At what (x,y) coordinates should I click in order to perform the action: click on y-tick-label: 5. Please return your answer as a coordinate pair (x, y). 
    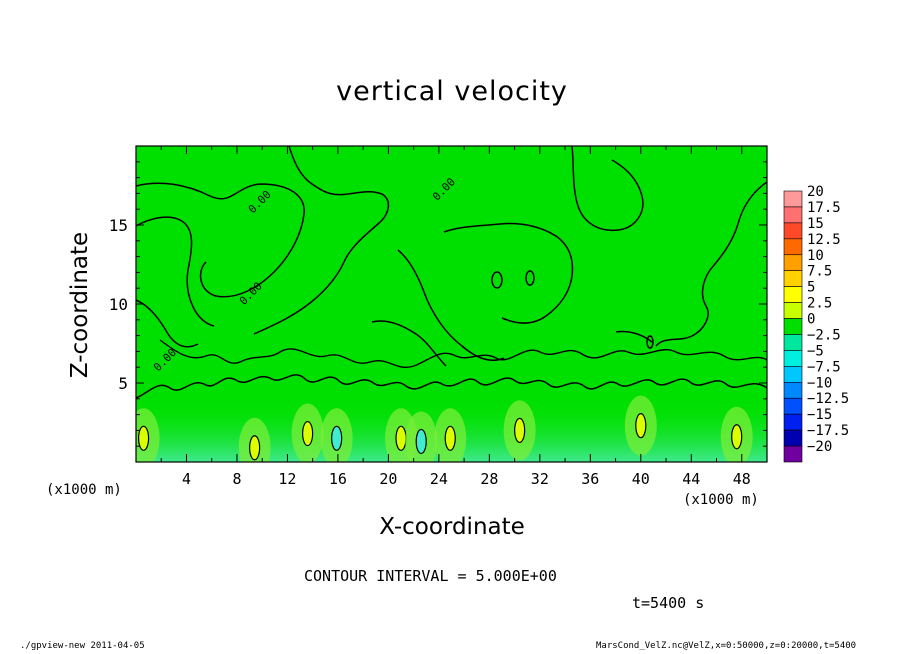
    Looking at the image, I should click on (123, 383).